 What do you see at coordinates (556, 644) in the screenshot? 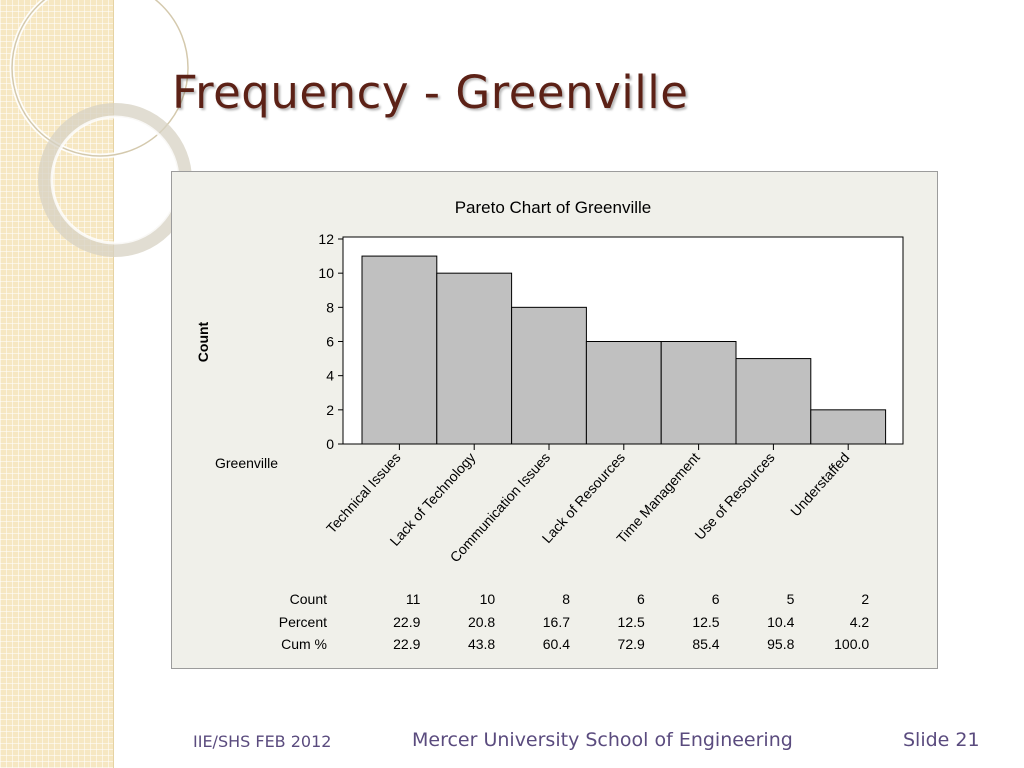
I see `table-cell: 60.4` at bounding box center [556, 644].